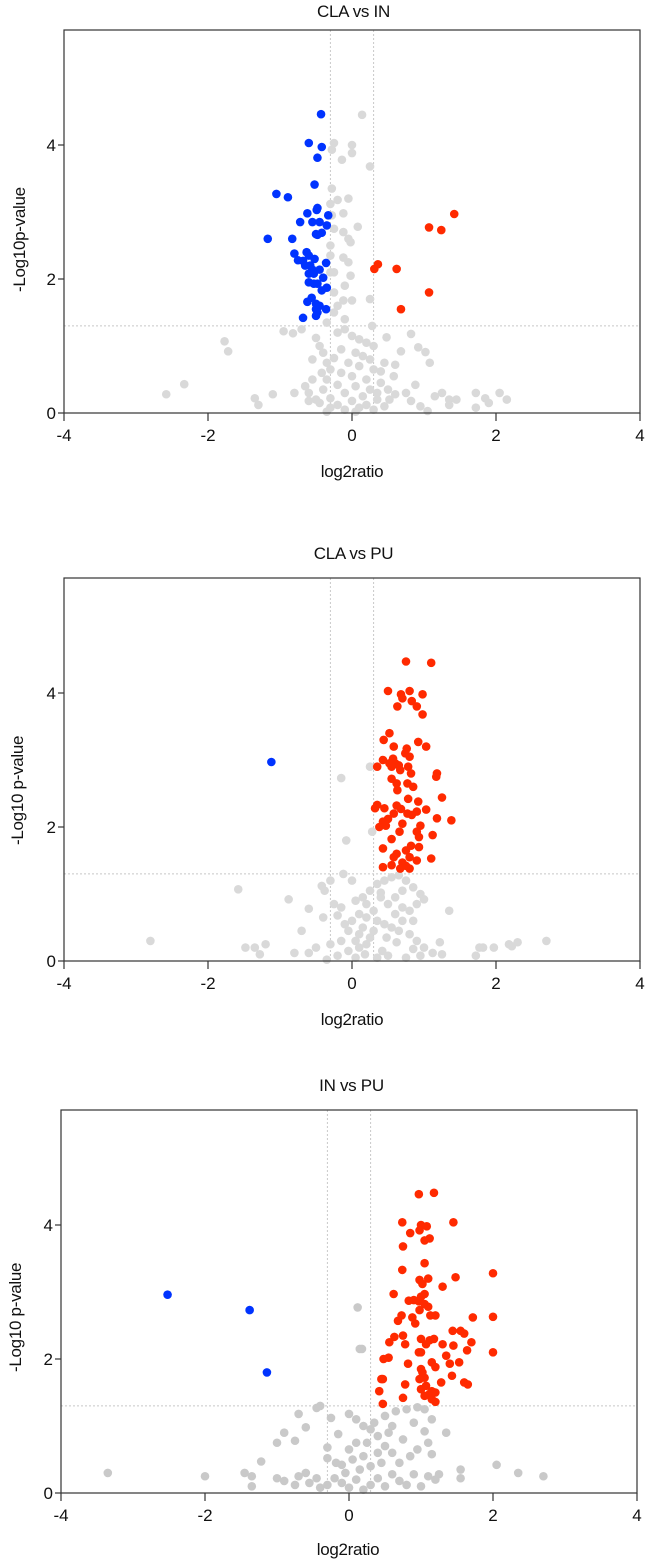 The width and height of the screenshot is (645, 1563). I want to click on x-tick-label: -2, so click(207, 435).